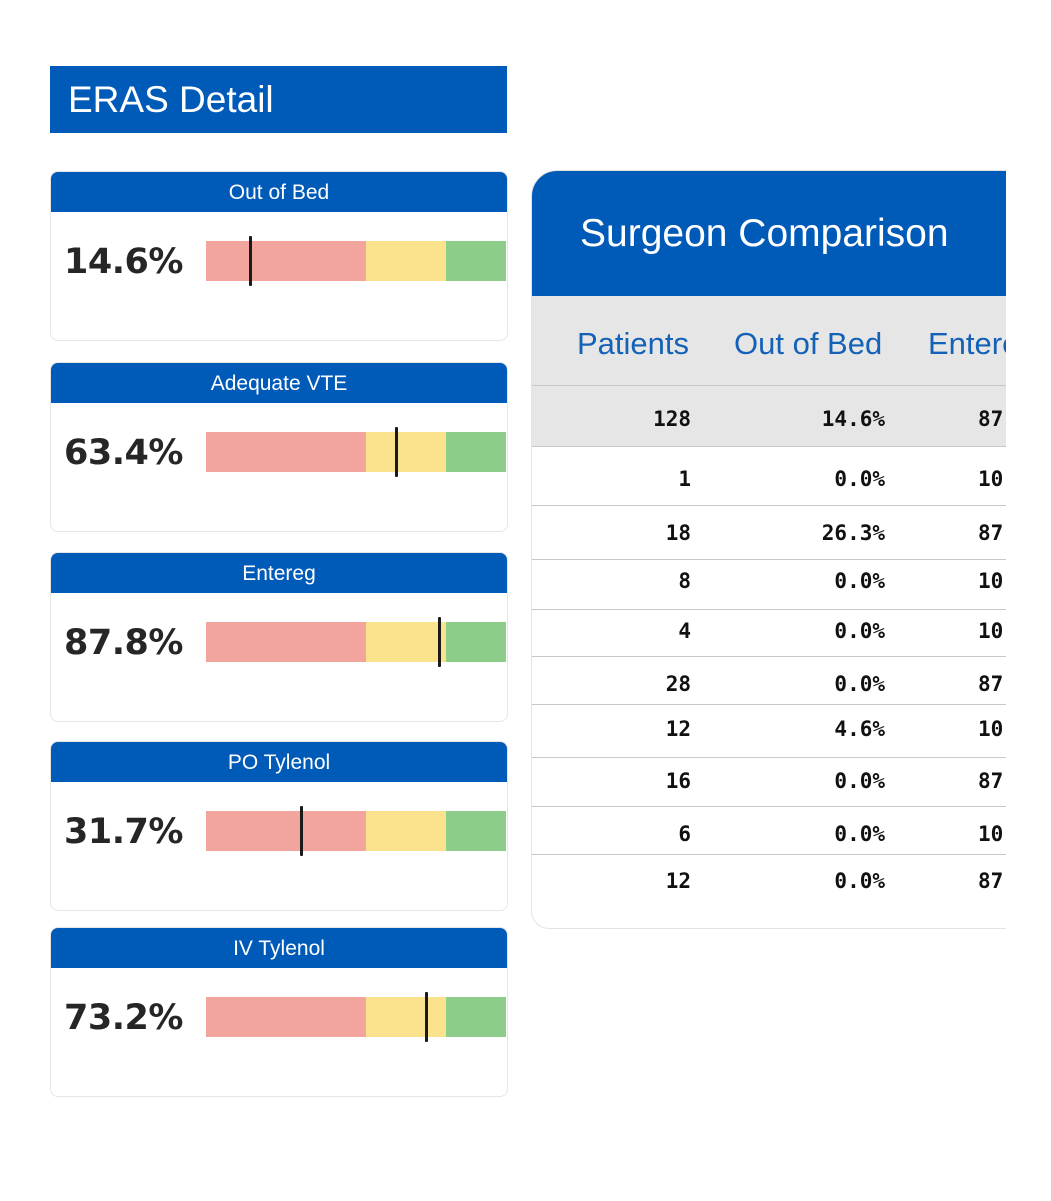  I want to click on cell-patients: 1, so click(684, 479).